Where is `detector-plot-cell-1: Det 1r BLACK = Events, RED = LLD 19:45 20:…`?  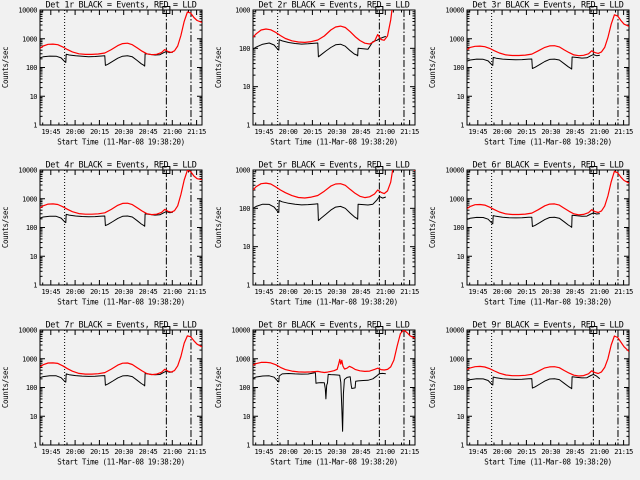 detector-plot-cell-1: Det 1r BLACK = Events, RED = LLD 19:45 20:… is located at coordinates (106, 80).